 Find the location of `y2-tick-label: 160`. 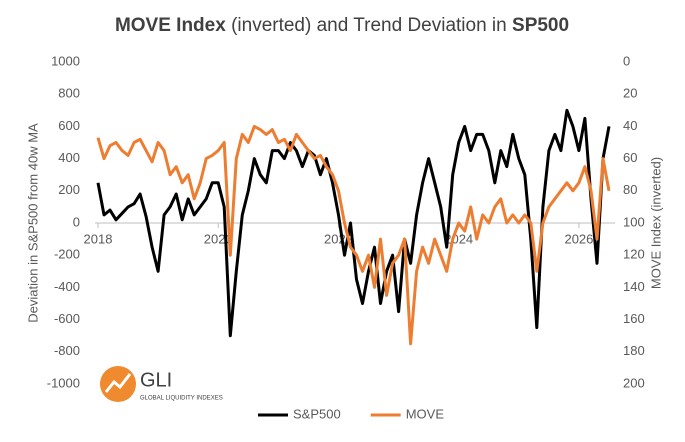

y2-tick-label: 160 is located at coordinates (634, 318).